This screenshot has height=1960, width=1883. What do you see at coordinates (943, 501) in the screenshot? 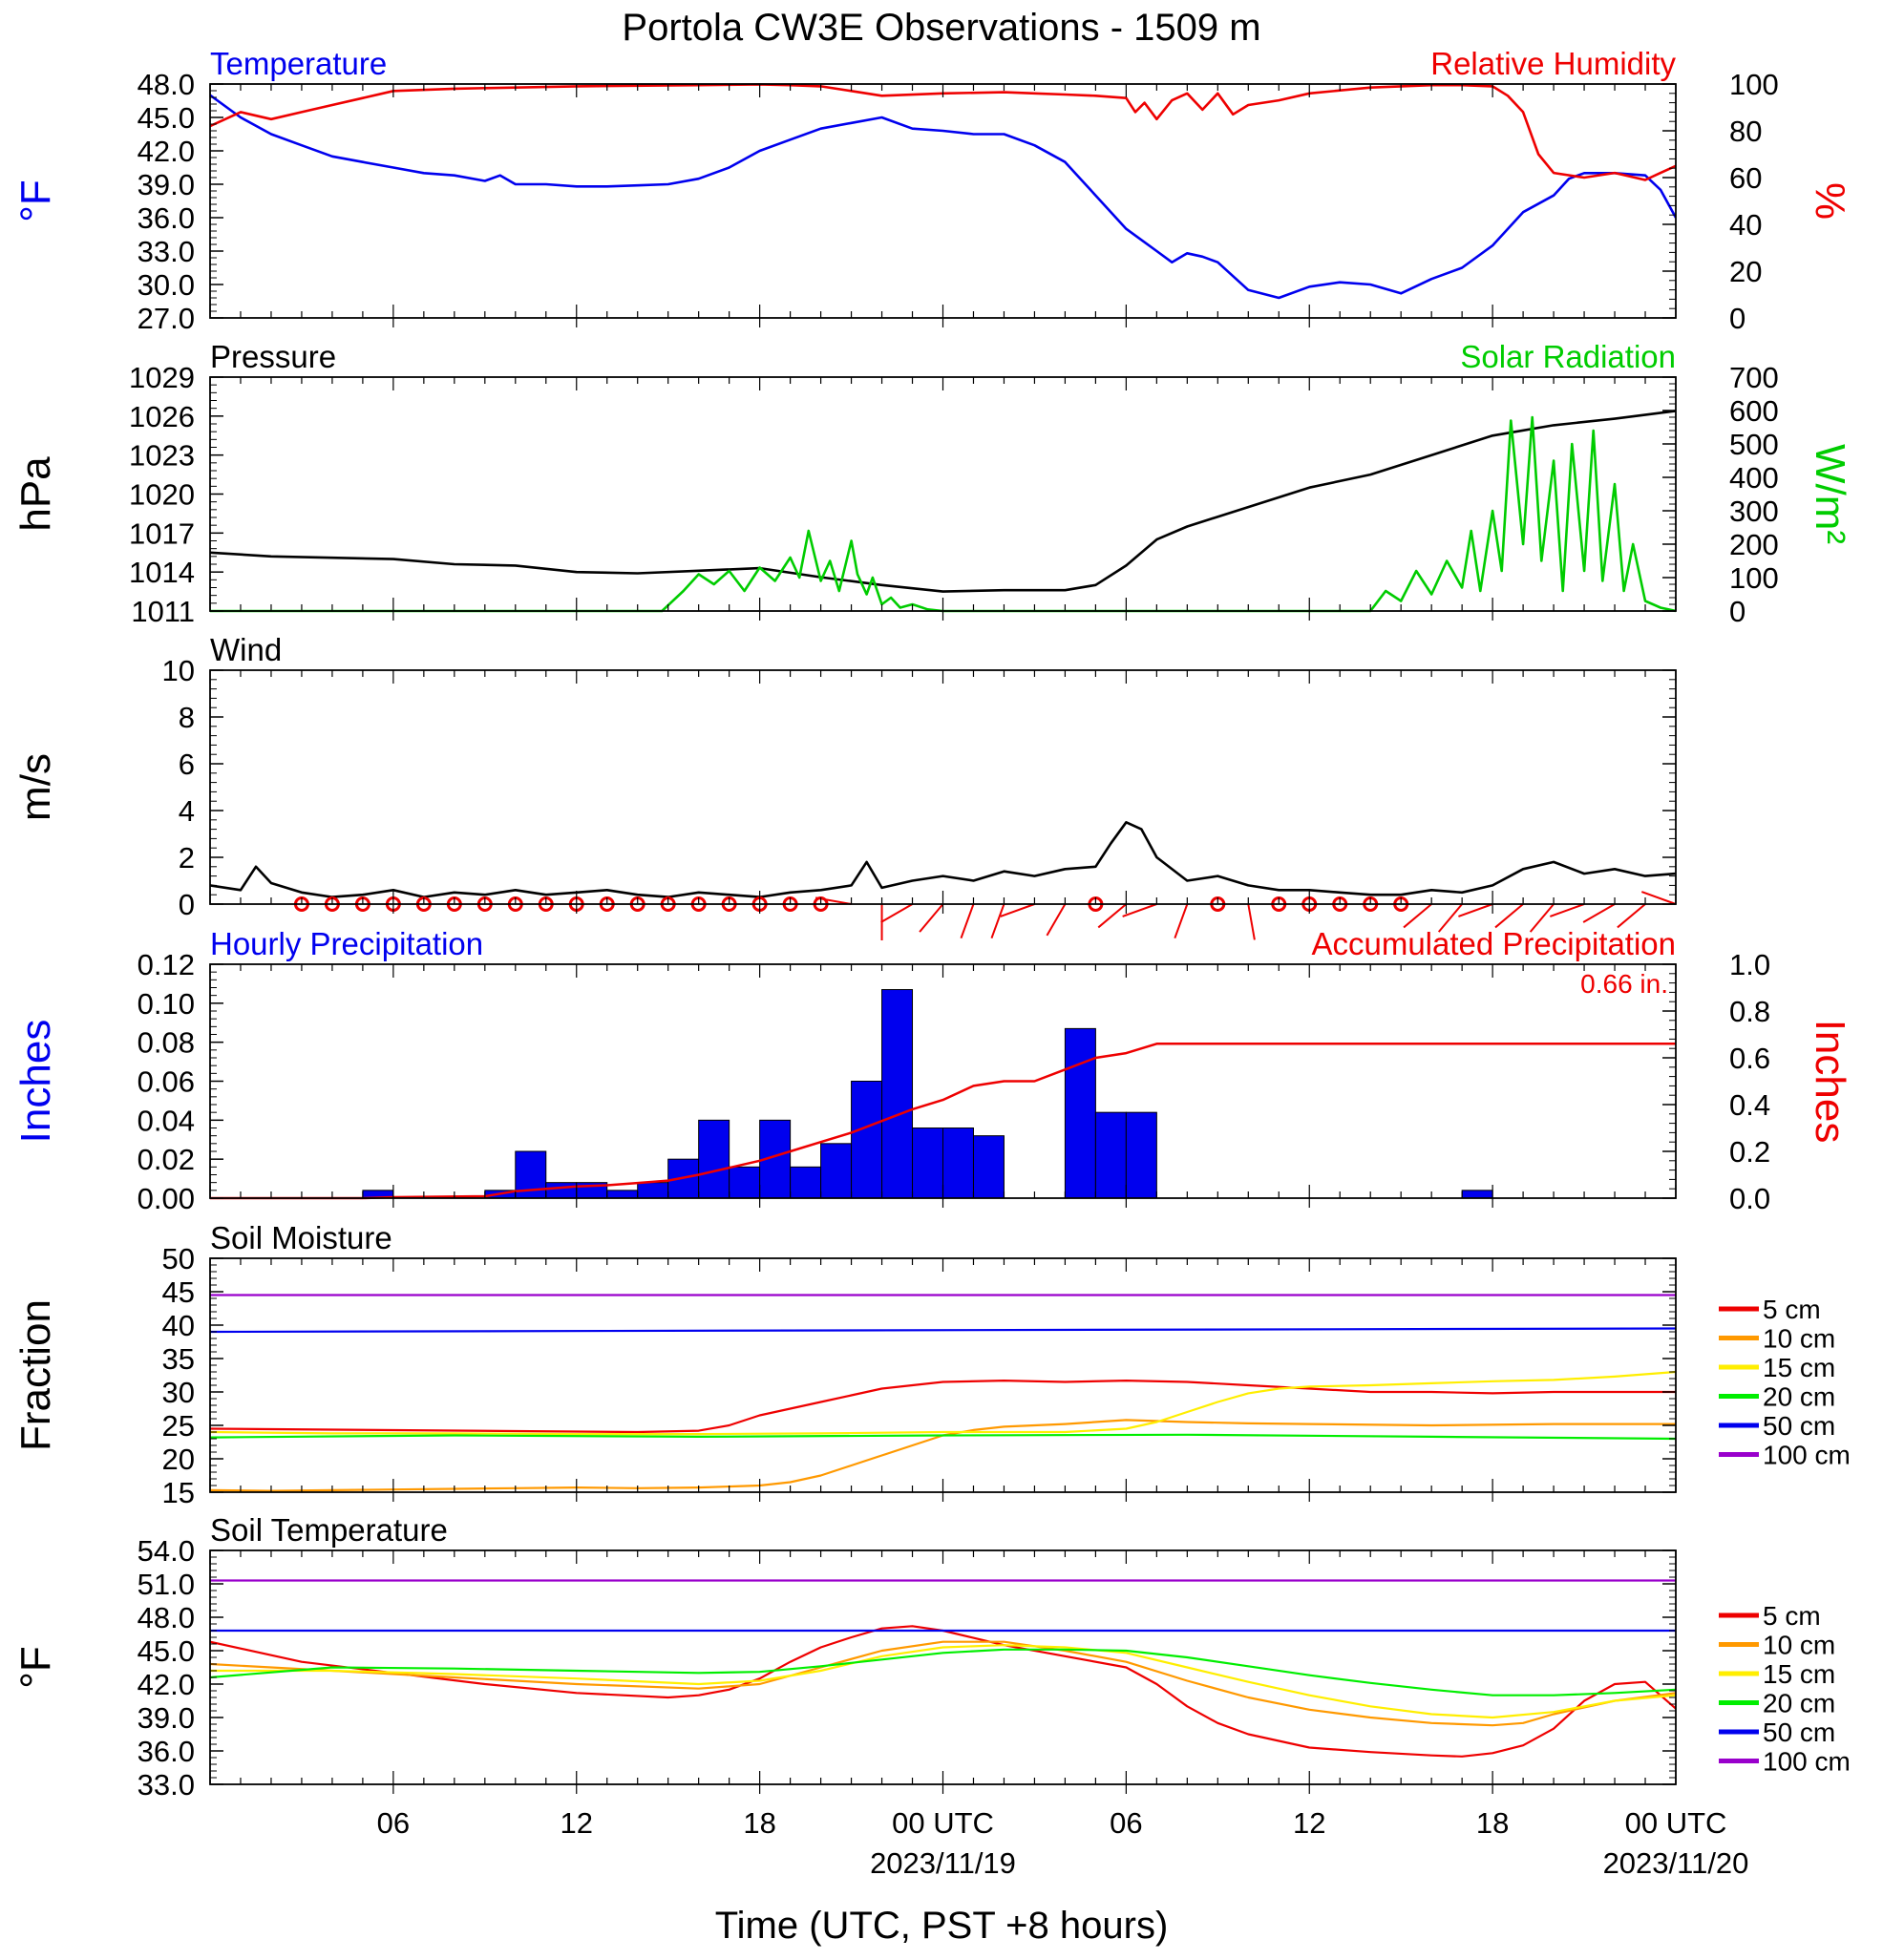
I see `series-line-pressure` at bounding box center [943, 501].